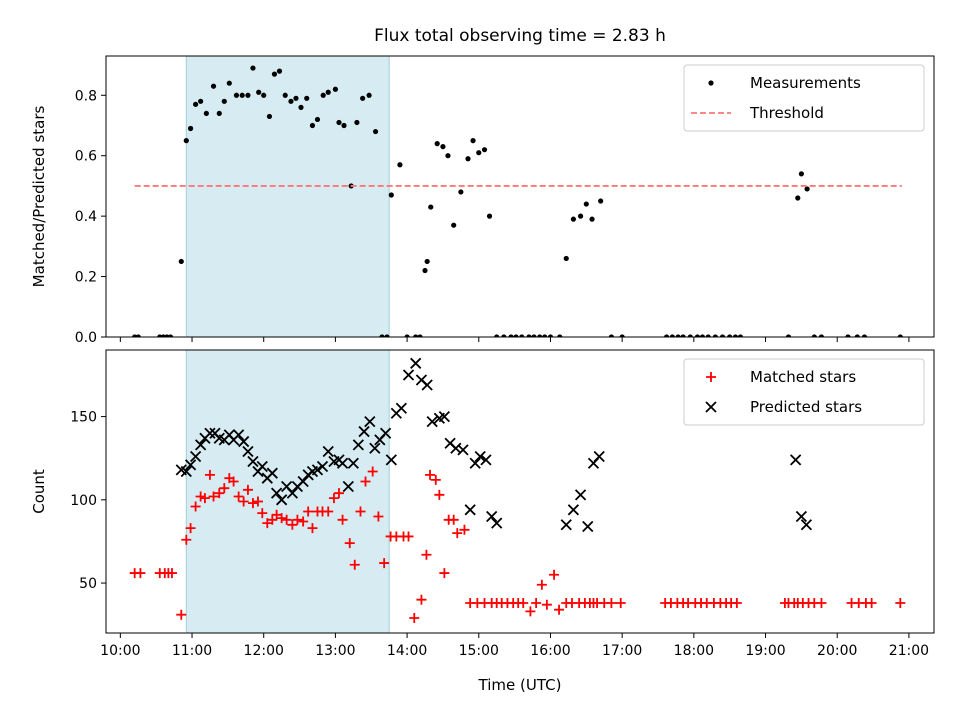  What do you see at coordinates (805, 83) in the screenshot?
I see `legend-label: Measurements` at bounding box center [805, 83].